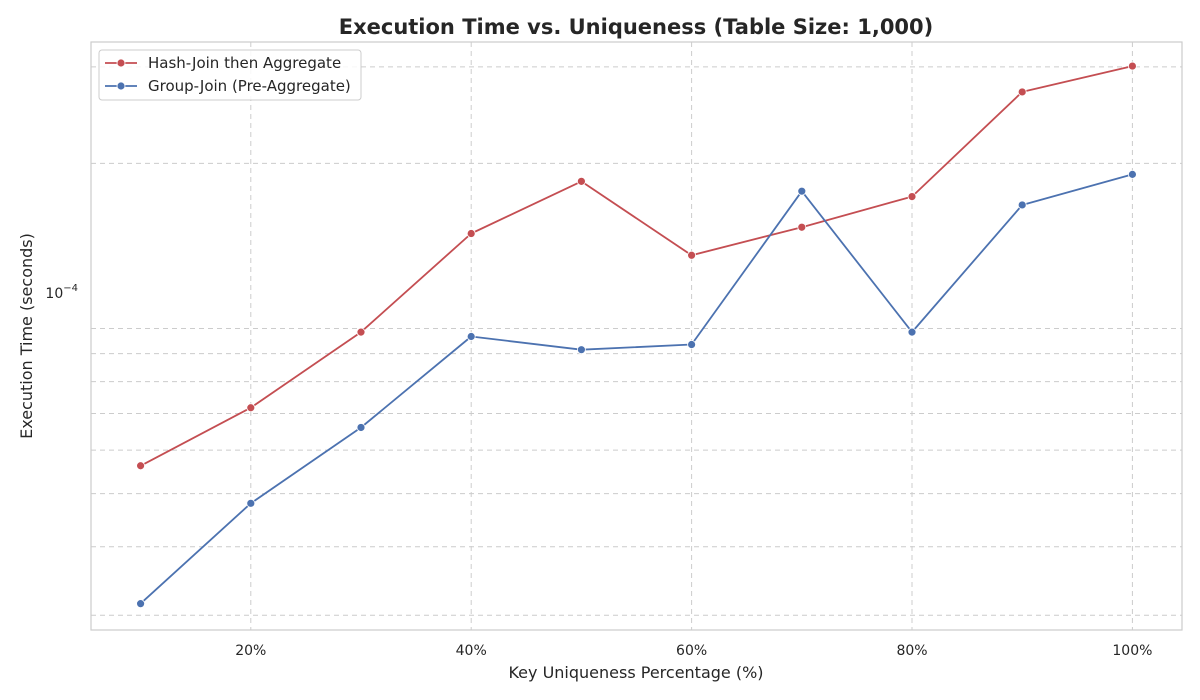 The height and width of the screenshot is (700, 1200). Describe the element at coordinates (250, 651) in the screenshot. I see `x-tick-label: 20%` at that location.